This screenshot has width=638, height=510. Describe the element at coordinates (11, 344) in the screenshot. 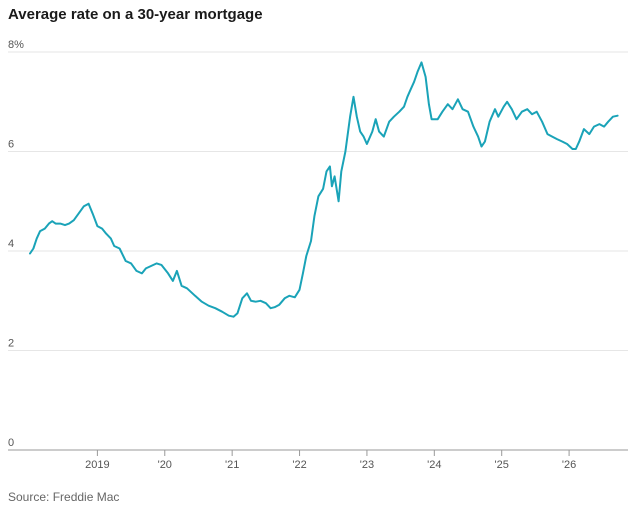

I see `y-tick-label: 2` at that location.